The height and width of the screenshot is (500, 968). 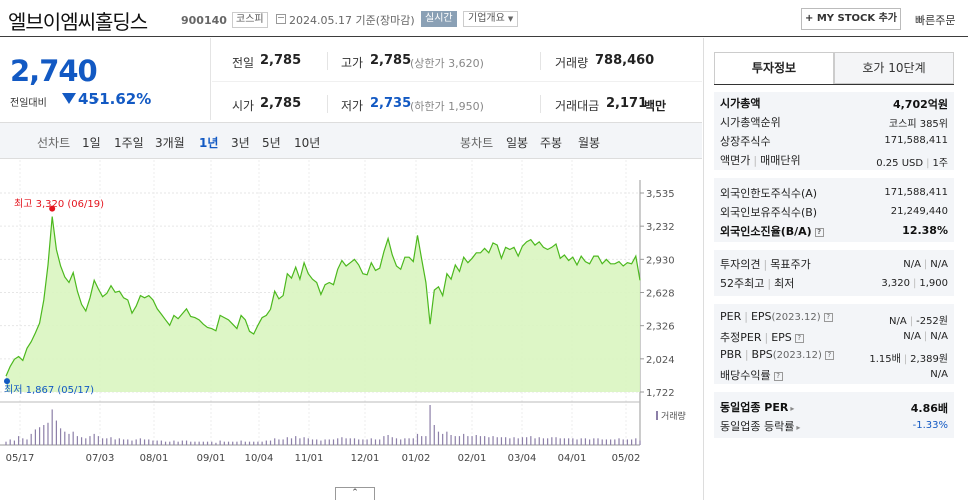 What do you see at coordinates (69, 98) in the screenshot?
I see `down-triangle-icon` at bounding box center [69, 98].